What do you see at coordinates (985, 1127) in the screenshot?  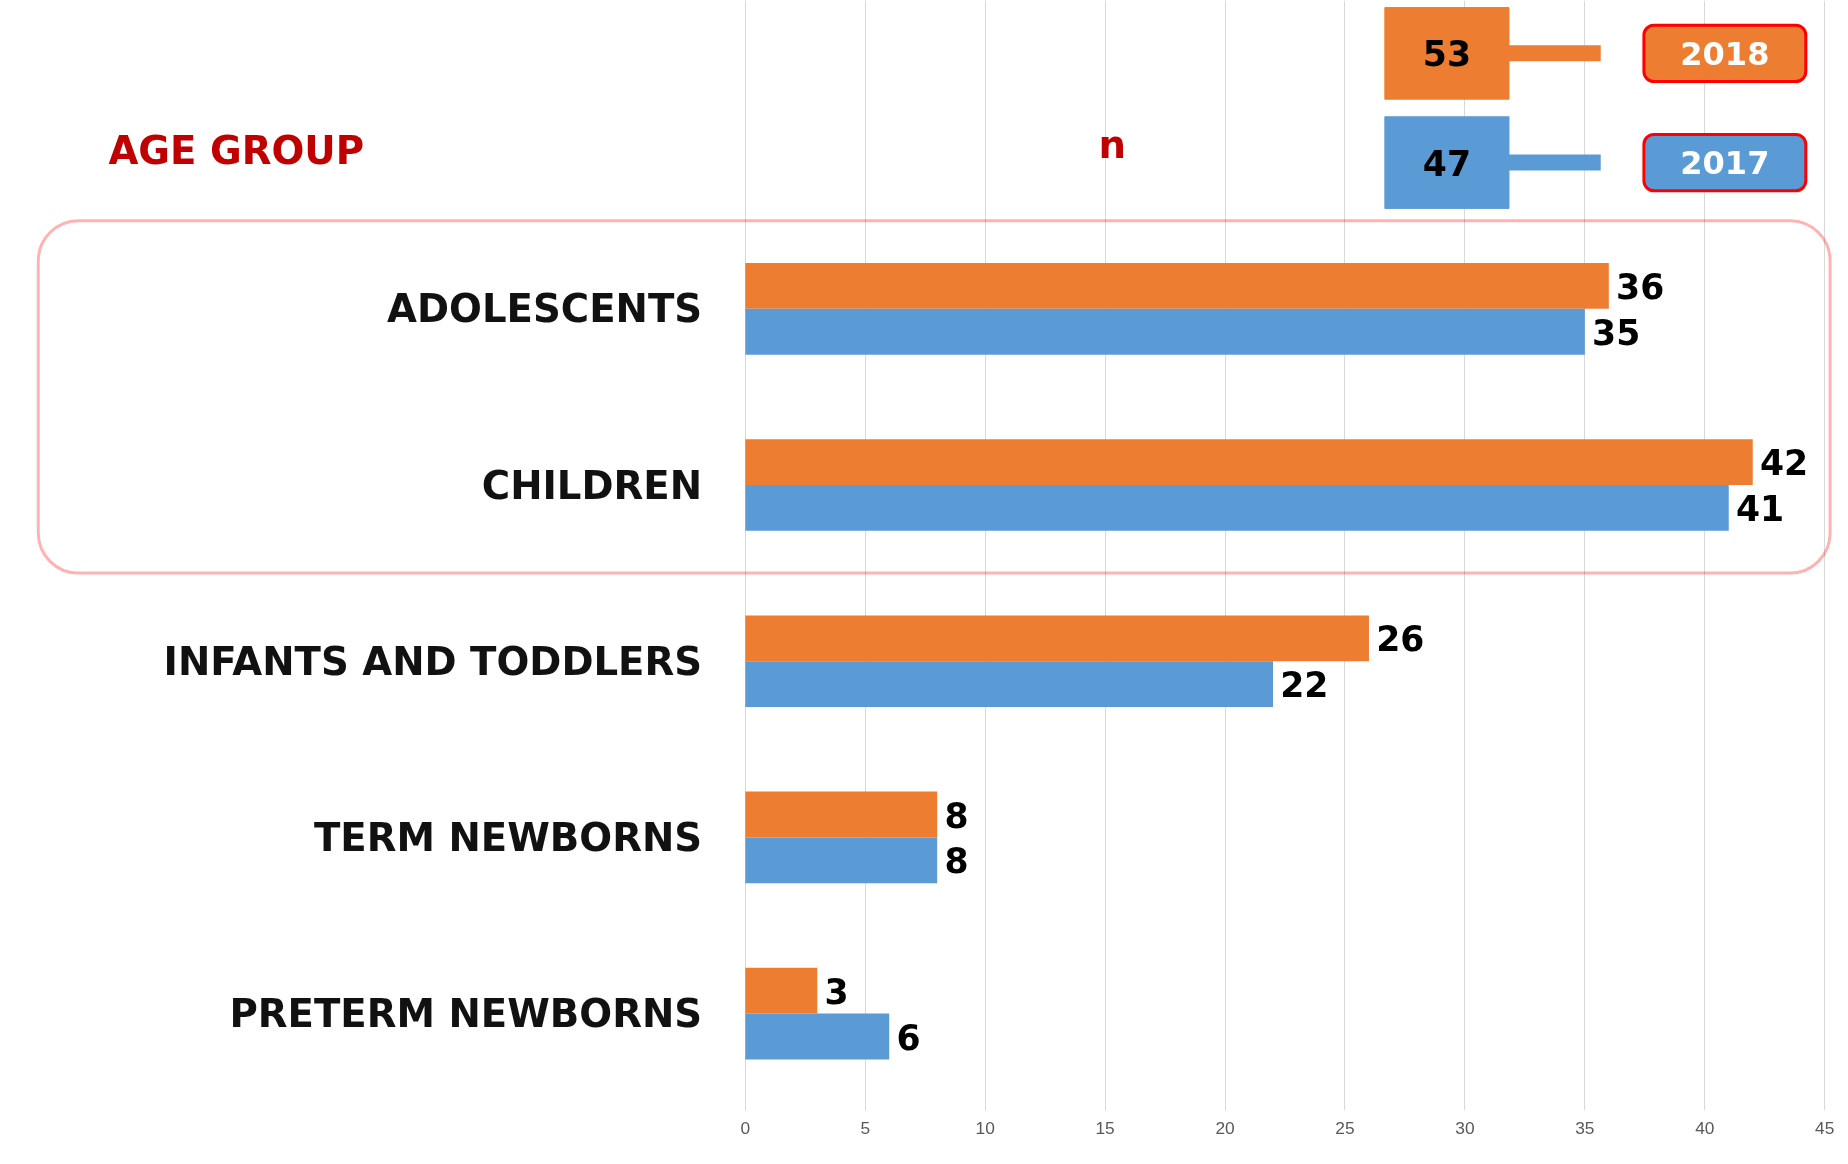 I see `x-tick-label: 10` at bounding box center [985, 1127].